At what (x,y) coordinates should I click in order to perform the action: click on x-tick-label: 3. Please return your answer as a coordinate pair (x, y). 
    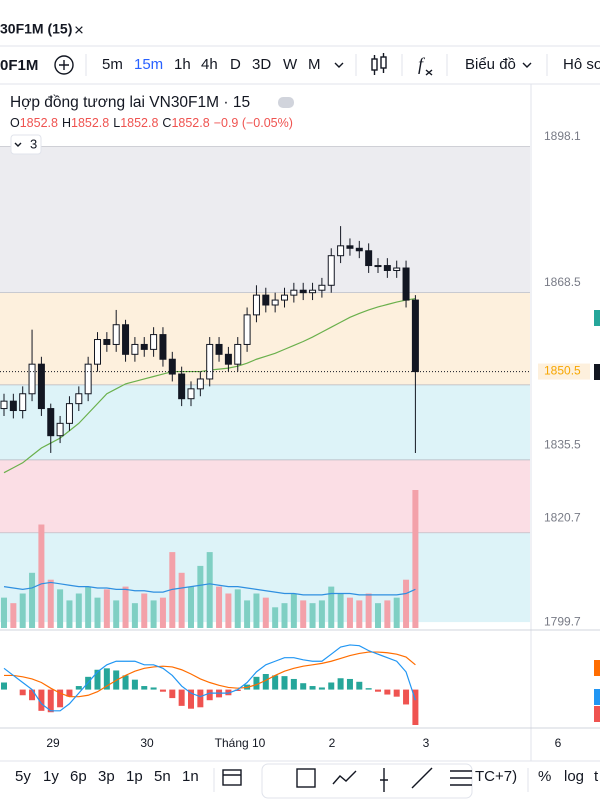
    Looking at the image, I should click on (426, 743).